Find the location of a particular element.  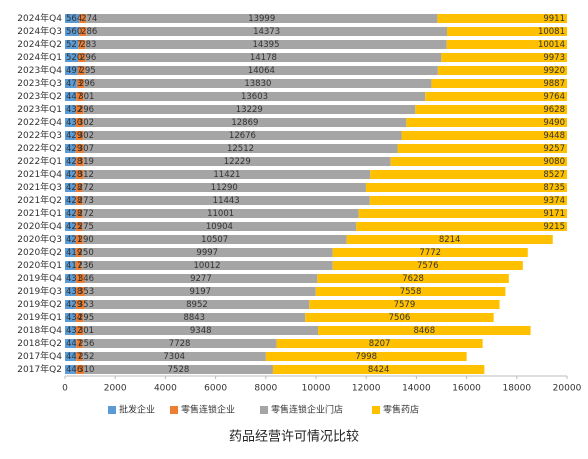

x-tick-label: 12000 is located at coordinates (366, 389).